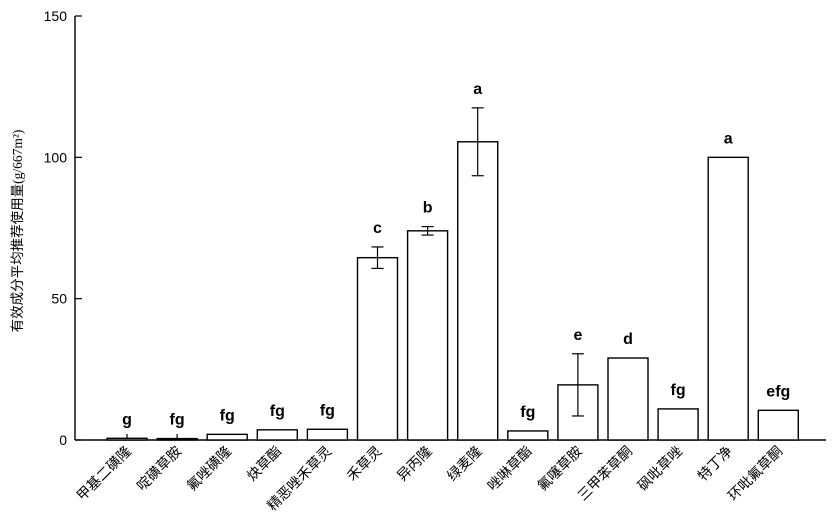 The width and height of the screenshot is (834, 526). I want to click on x-tick-label: 啶磺草胺, so click(159, 469).